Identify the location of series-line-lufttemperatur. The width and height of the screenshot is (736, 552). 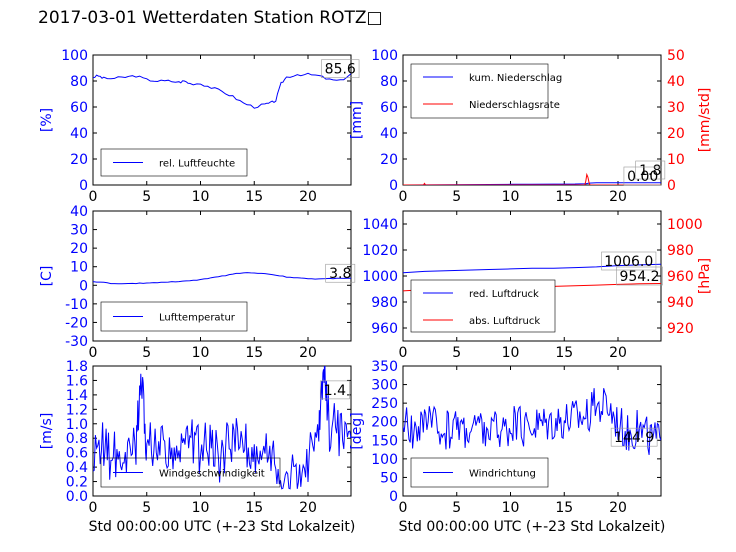
(222, 278).